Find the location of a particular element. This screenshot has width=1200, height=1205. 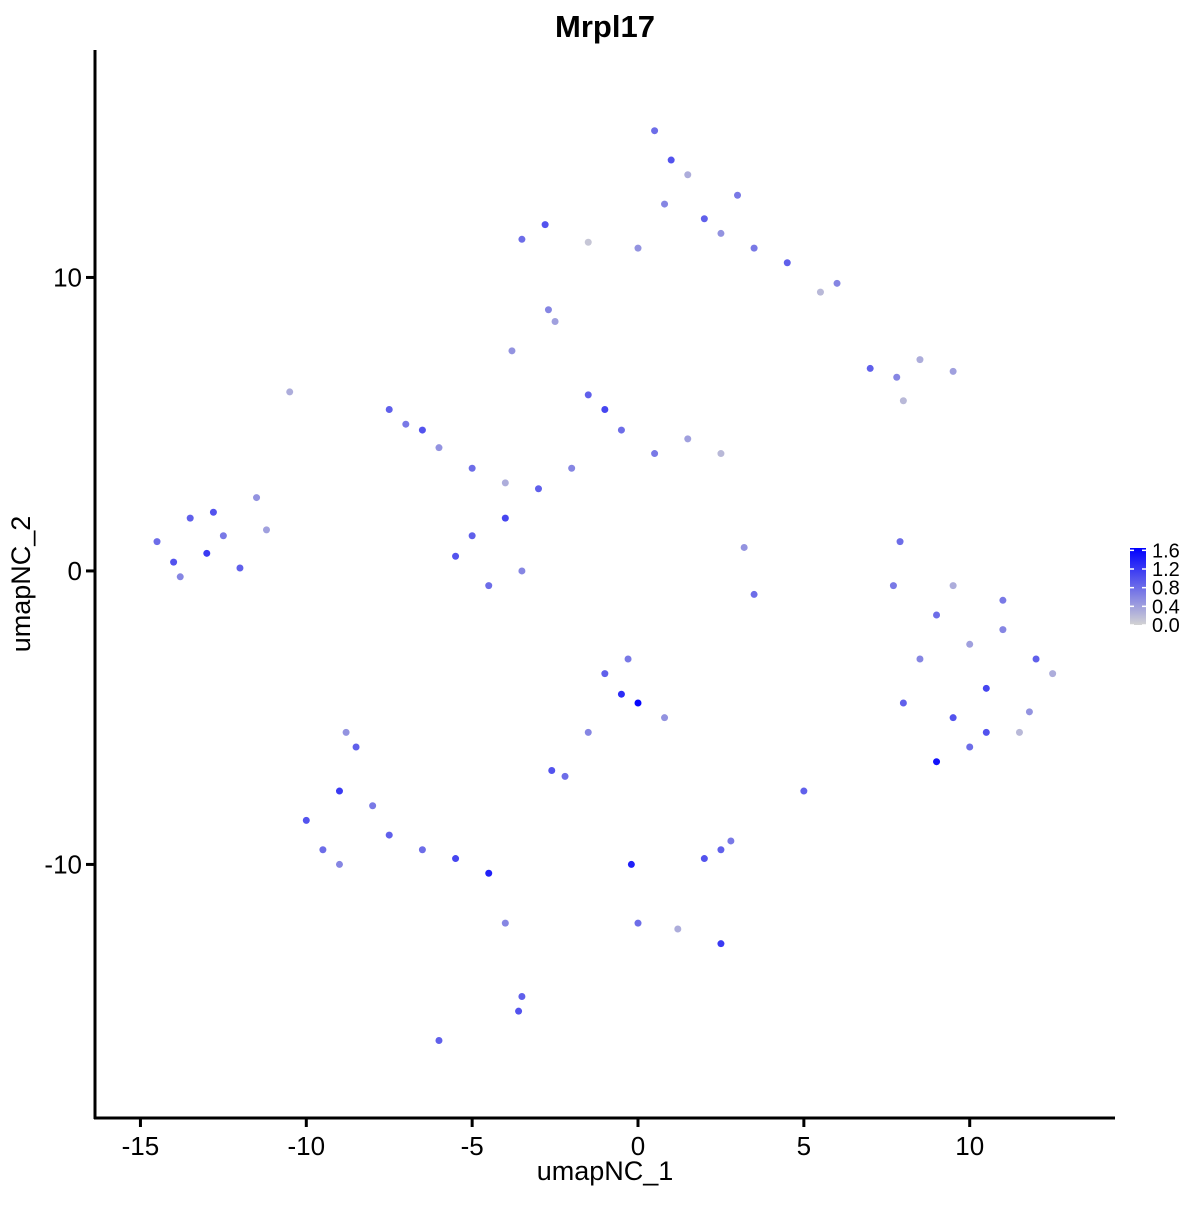

colorbar-label: 1.2 is located at coordinates (1166, 570).